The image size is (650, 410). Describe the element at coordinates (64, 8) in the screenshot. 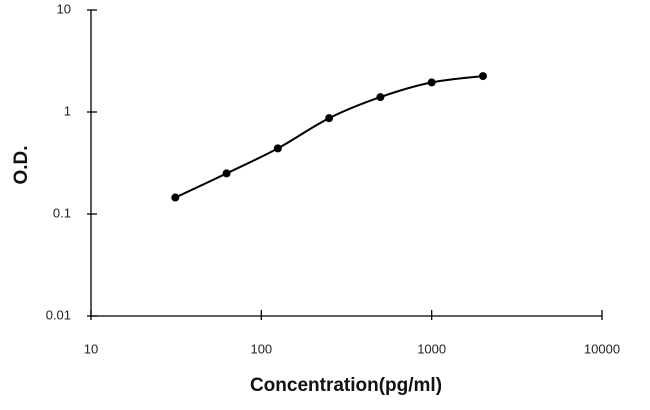

I see `y-tick-label: 10` at that location.